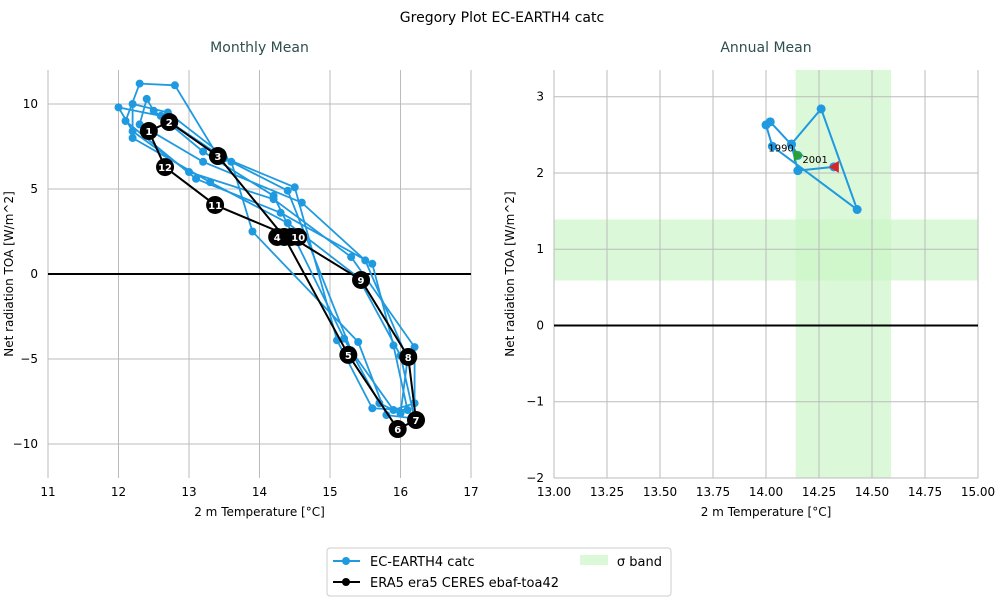  Describe the element at coordinates (814, 160) in the screenshot. I see `year-annotation: 2001` at that location.